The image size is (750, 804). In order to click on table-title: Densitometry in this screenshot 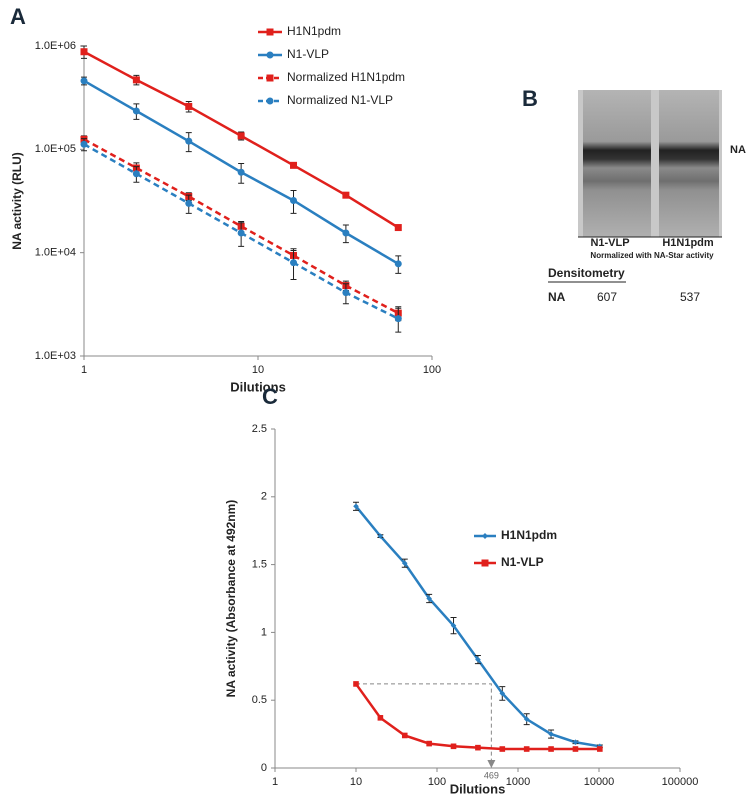, I will do `click(586, 273)`.